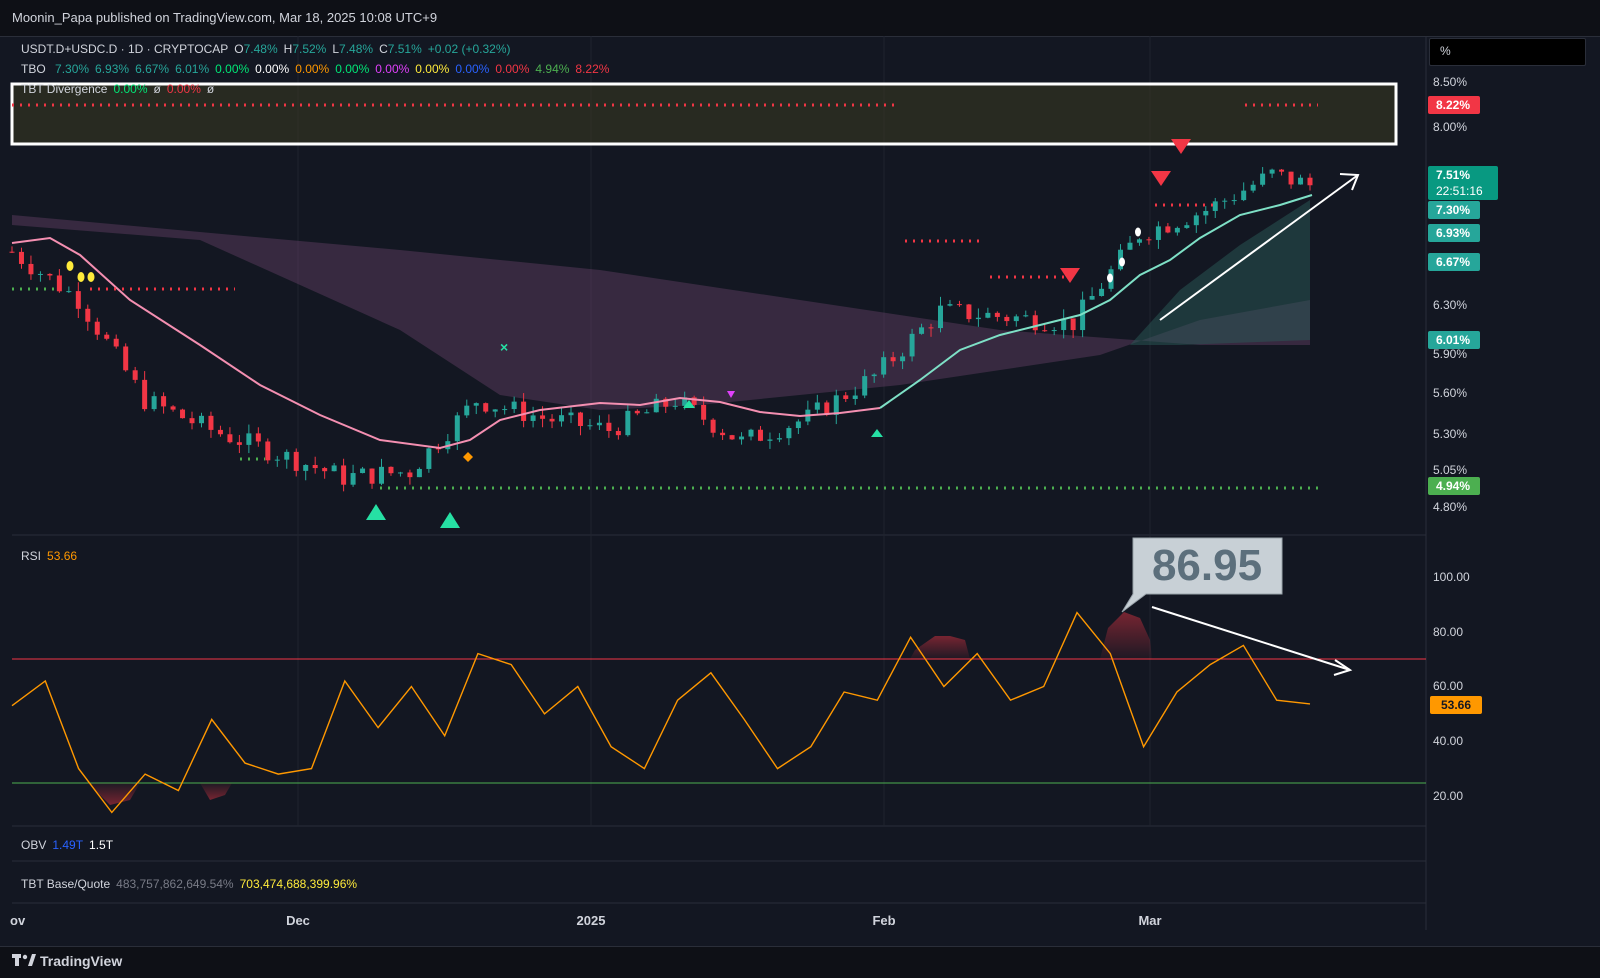  Describe the element at coordinates (1448, 796) in the screenshot. I see `rsi-tick-label: 20.00` at that location.